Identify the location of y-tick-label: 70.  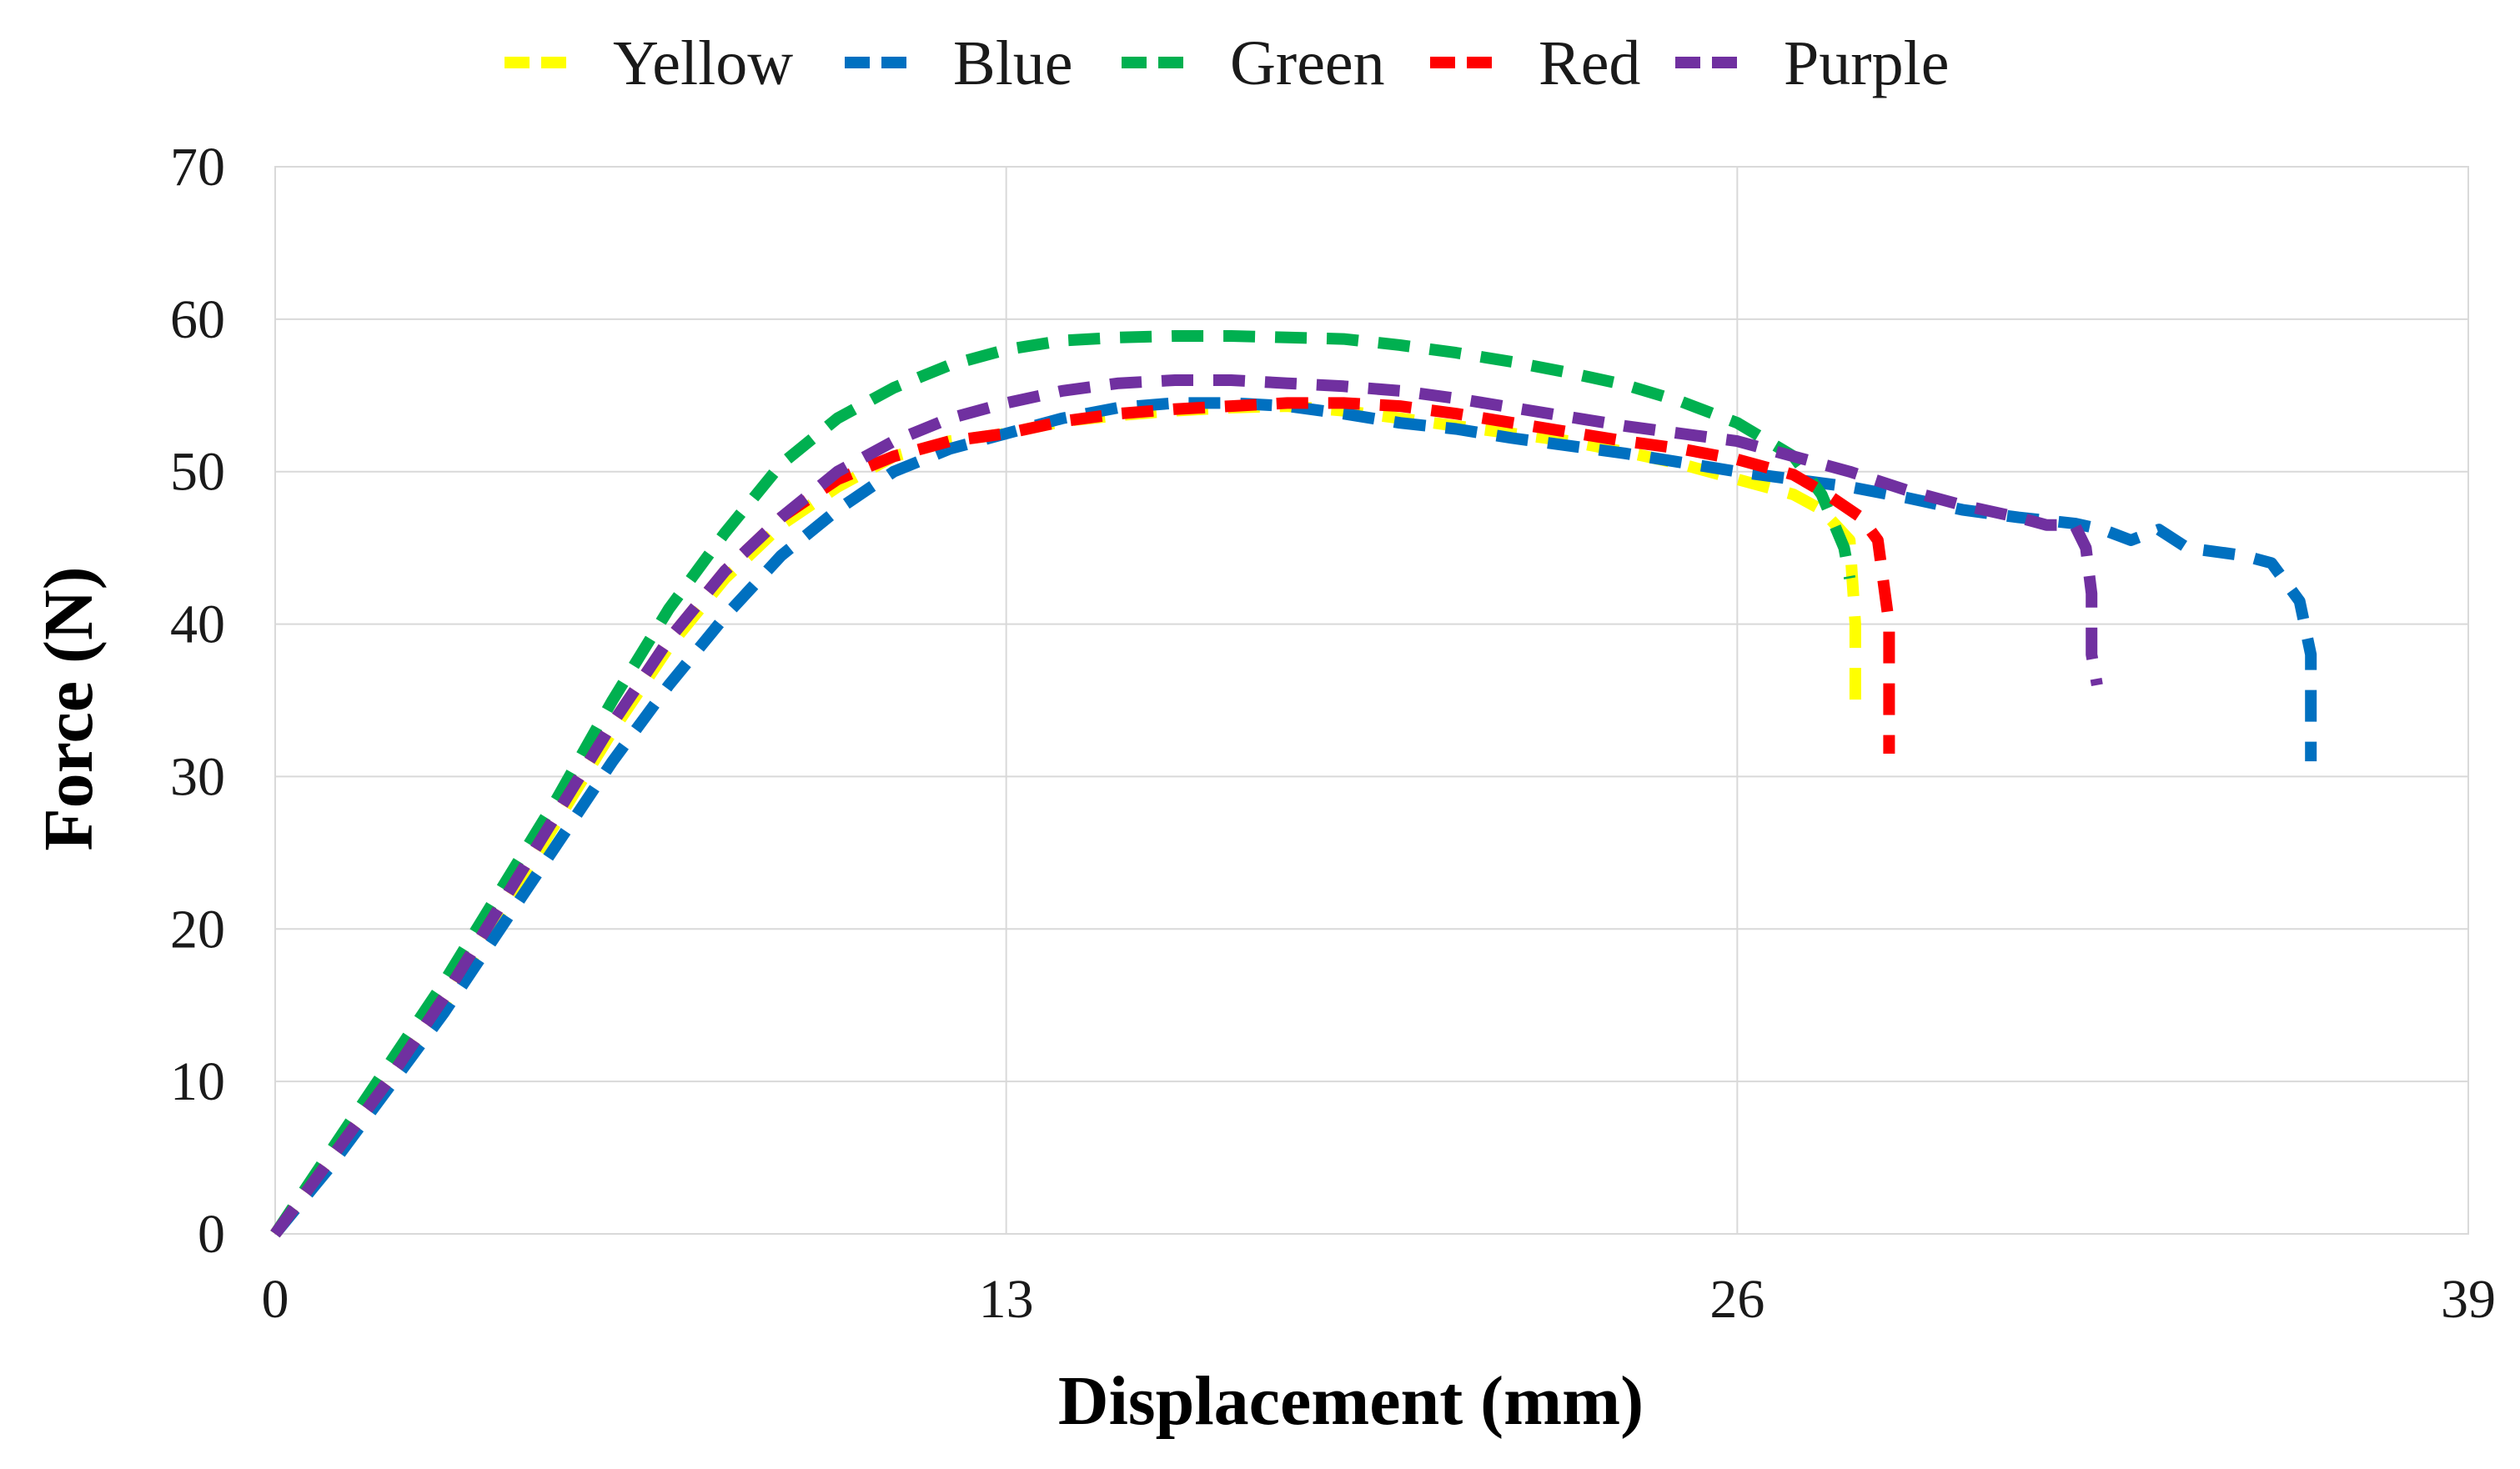
(197, 168).